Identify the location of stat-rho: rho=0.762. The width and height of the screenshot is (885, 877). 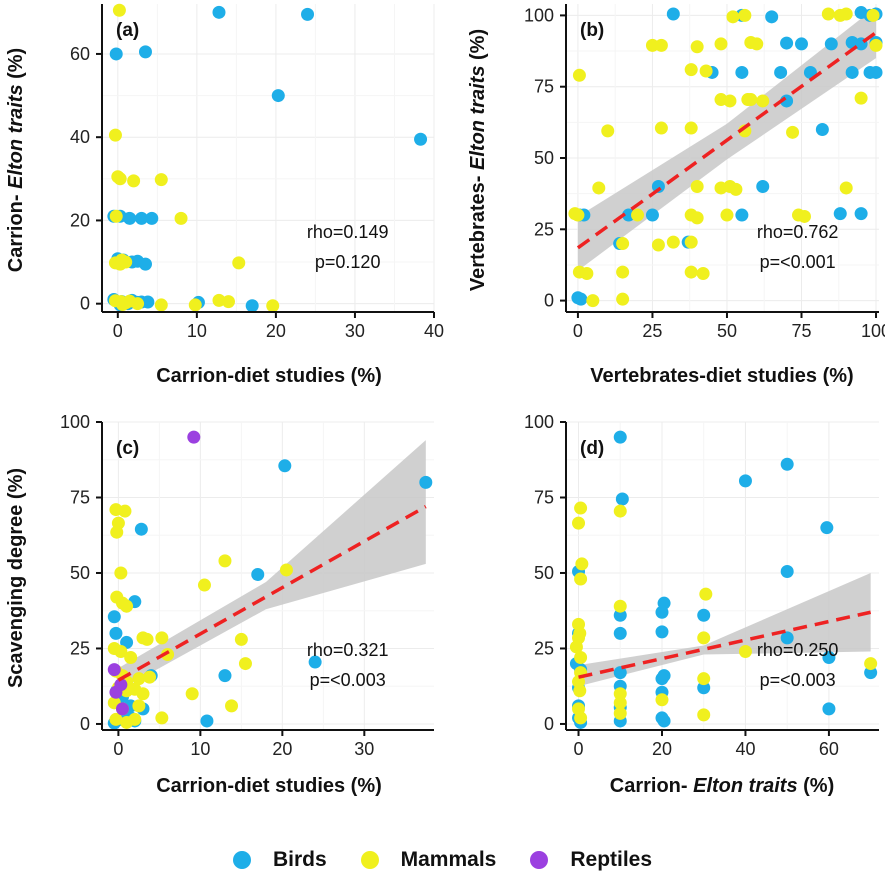
(798, 232).